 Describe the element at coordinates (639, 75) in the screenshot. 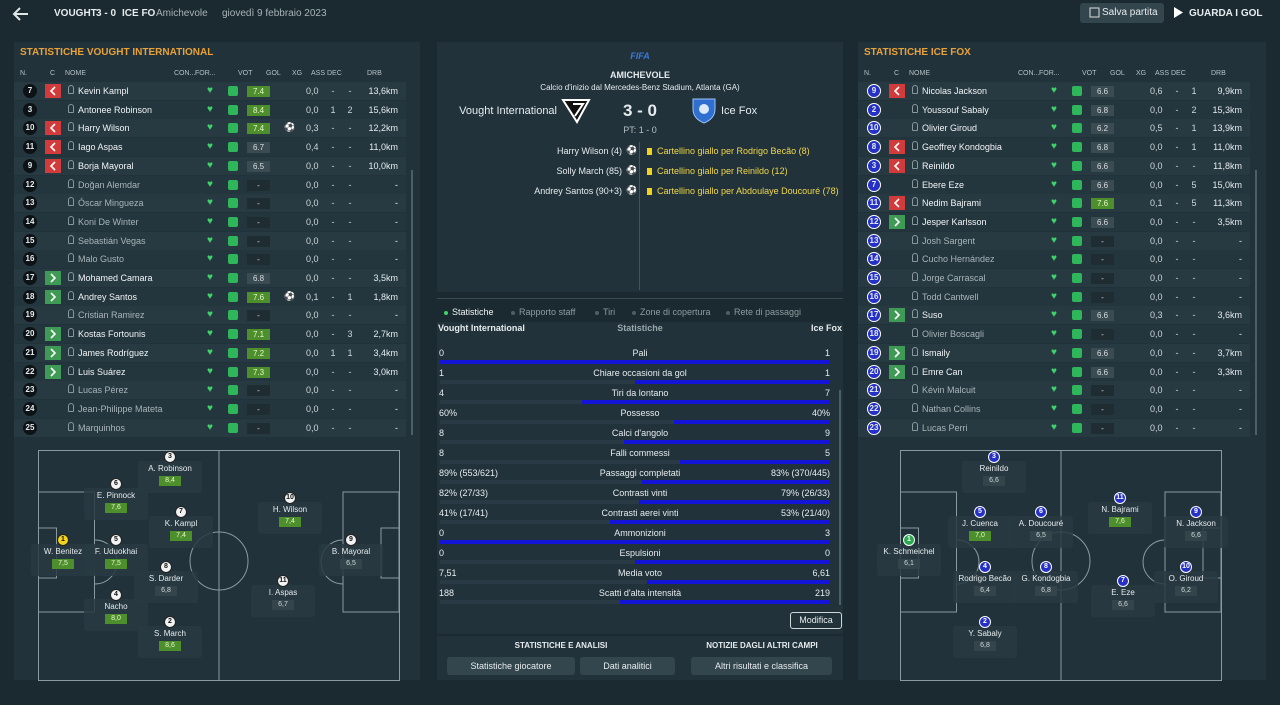

I see `match-competition: AMICHEVOLE` at that location.